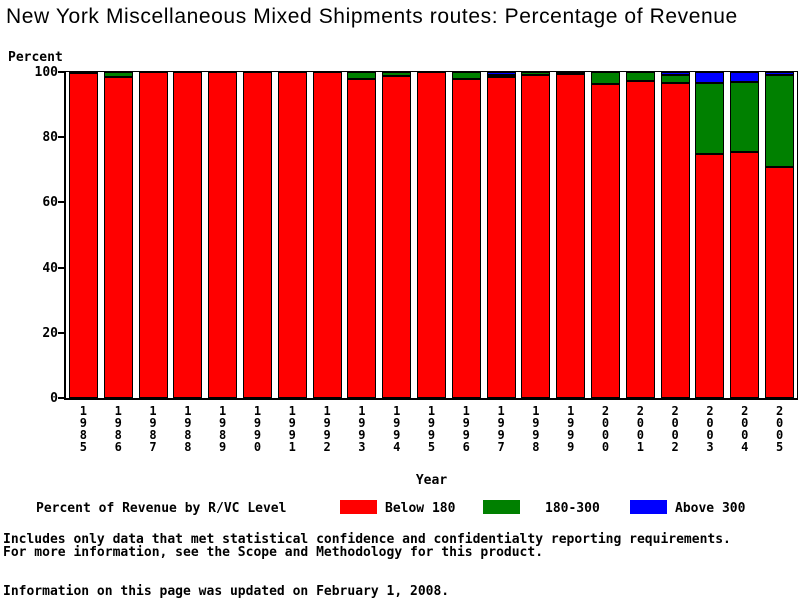  I want to click on legend-label-below-180: Below 180, so click(420, 508).